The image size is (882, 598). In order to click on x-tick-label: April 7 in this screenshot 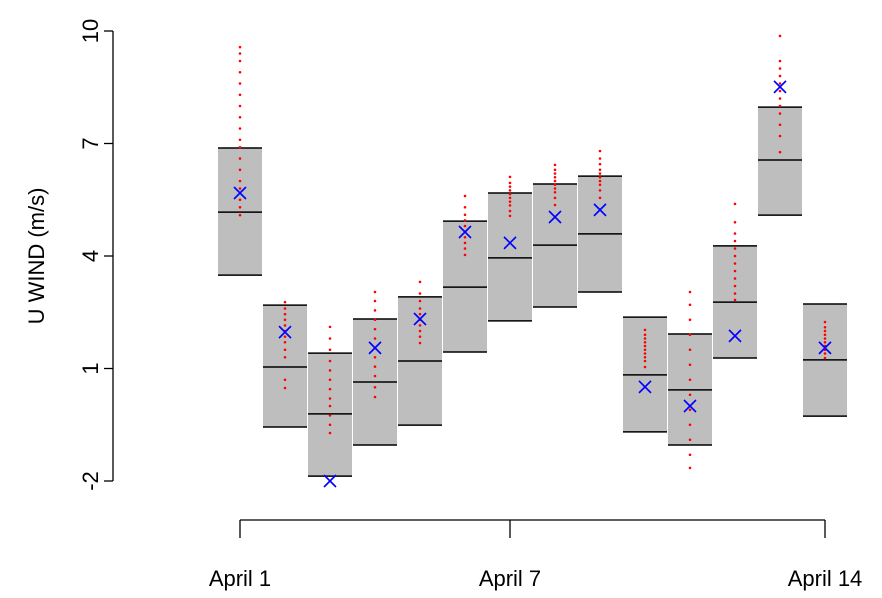, I will do `click(510, 578)`.